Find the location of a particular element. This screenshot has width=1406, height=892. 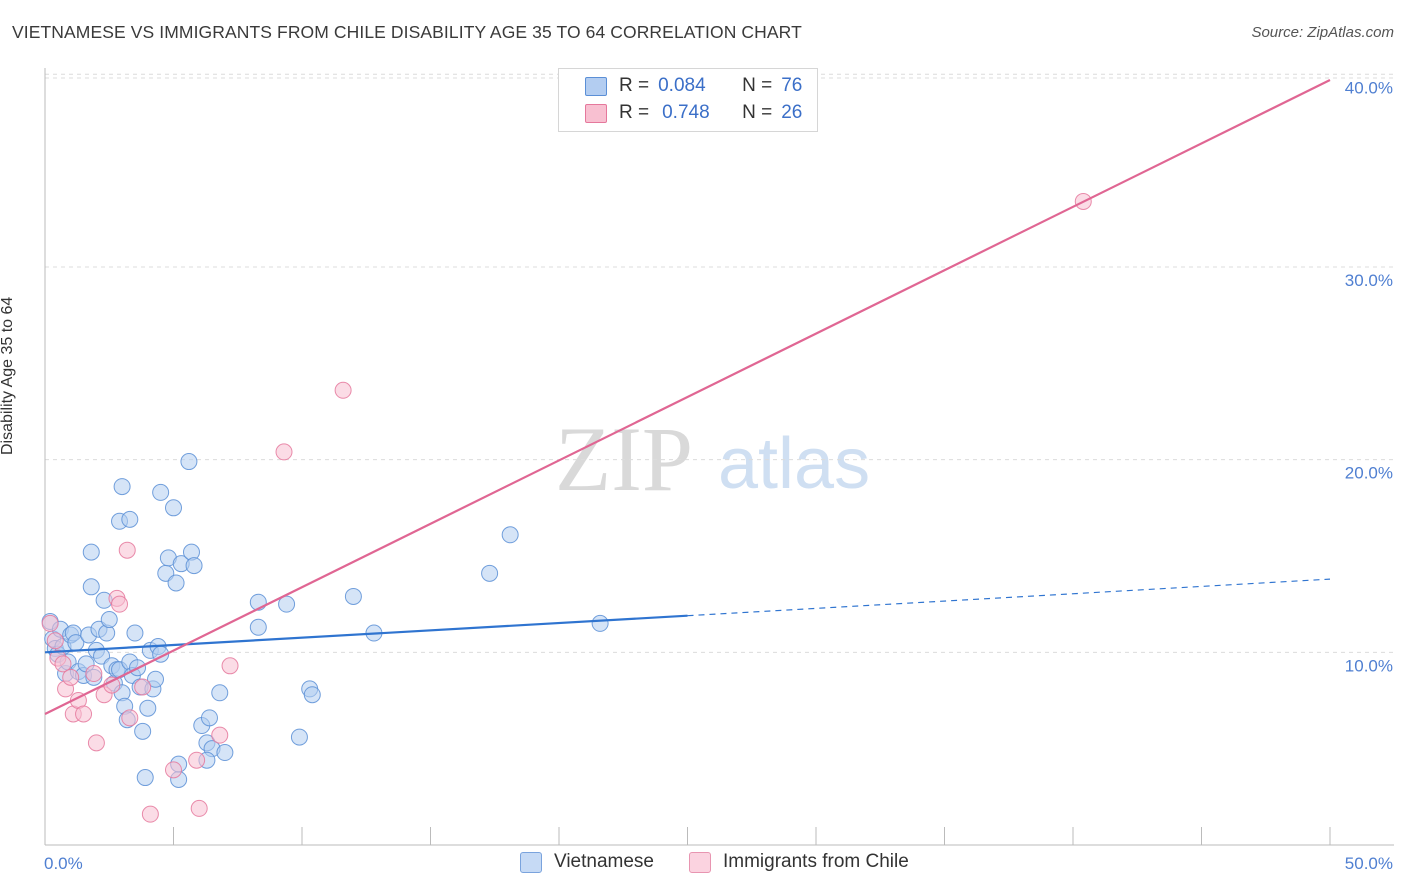

y-tick-label: 10.0% is located at coordinates (1369, 665).